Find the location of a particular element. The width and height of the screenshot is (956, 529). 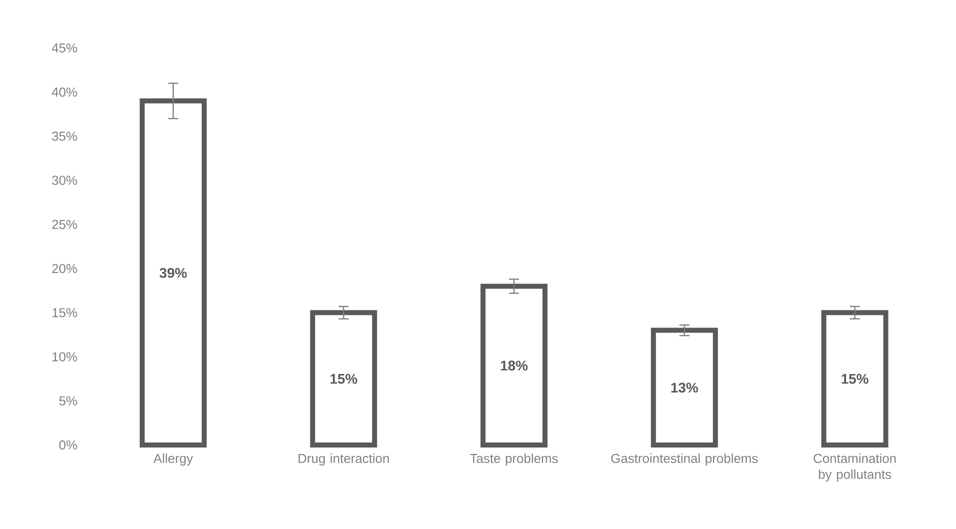

data-label: 18% is located at coordinates (514, 365).